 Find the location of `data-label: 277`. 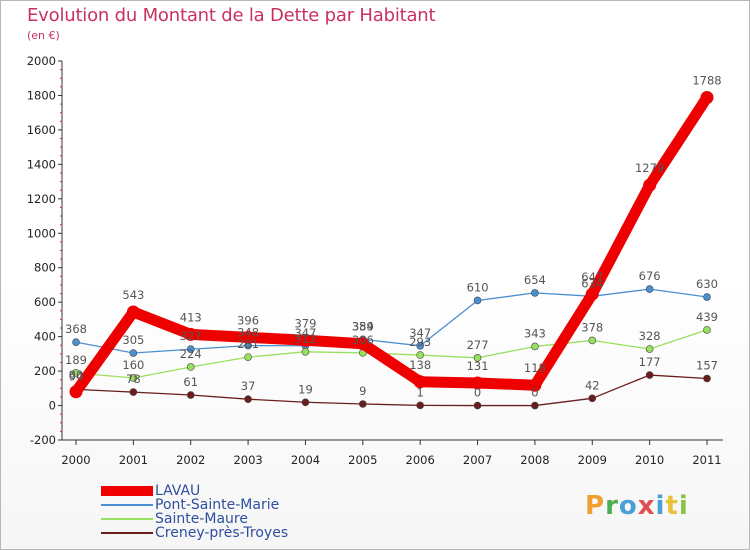

data-label: 277 is located at coordinates (478, 345).